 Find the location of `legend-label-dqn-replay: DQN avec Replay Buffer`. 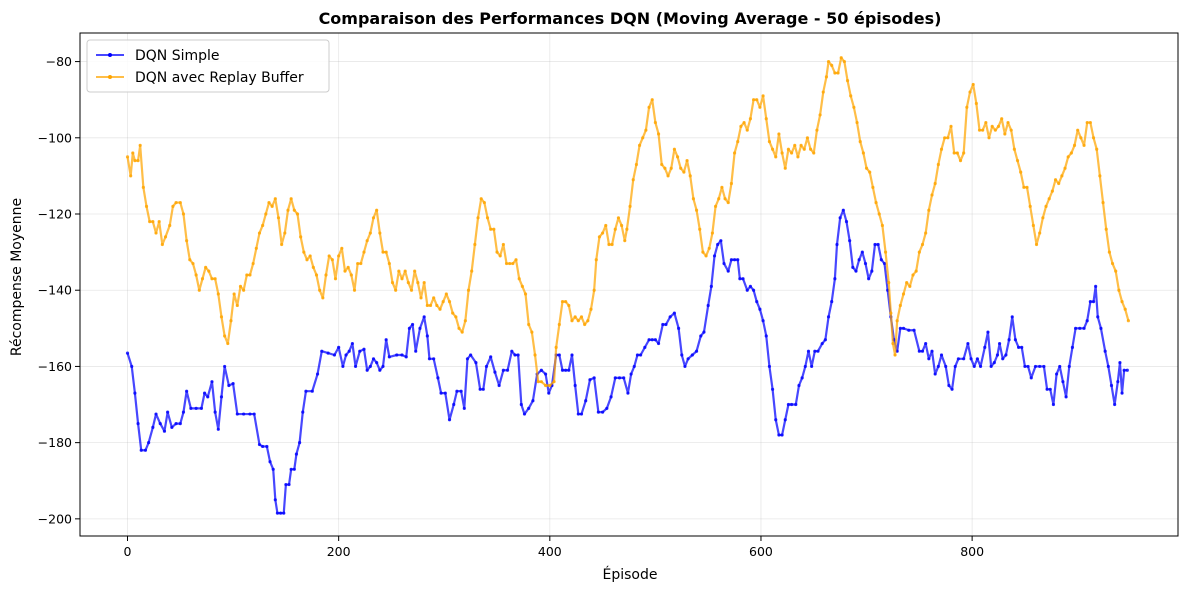

legend-label-dqn-replay: DQN avec Replay Buffer is located at coordinates (219, 78).